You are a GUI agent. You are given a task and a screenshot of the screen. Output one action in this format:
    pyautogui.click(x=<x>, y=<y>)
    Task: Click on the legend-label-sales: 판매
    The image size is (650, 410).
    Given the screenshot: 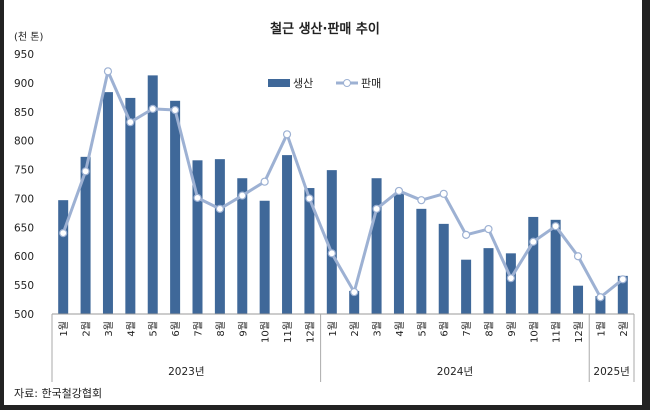 What is the action you would take?
    pyautogui.click(x=371, y=83)
    